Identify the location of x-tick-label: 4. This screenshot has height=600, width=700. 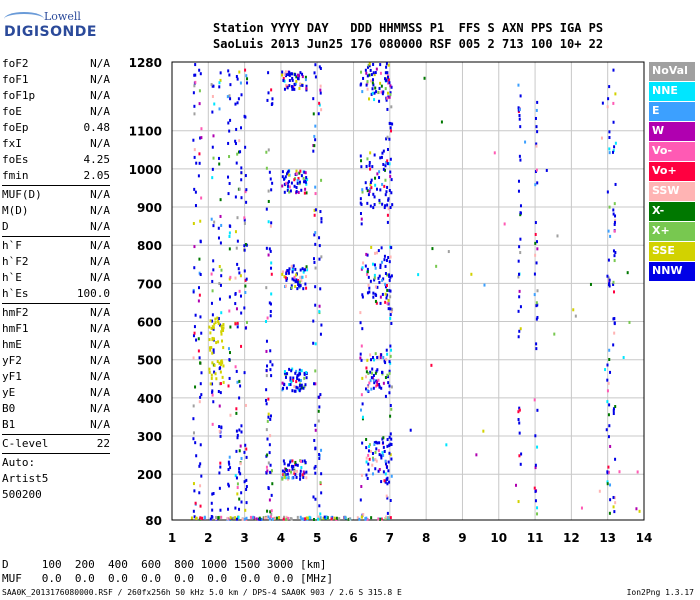
(281, 538).